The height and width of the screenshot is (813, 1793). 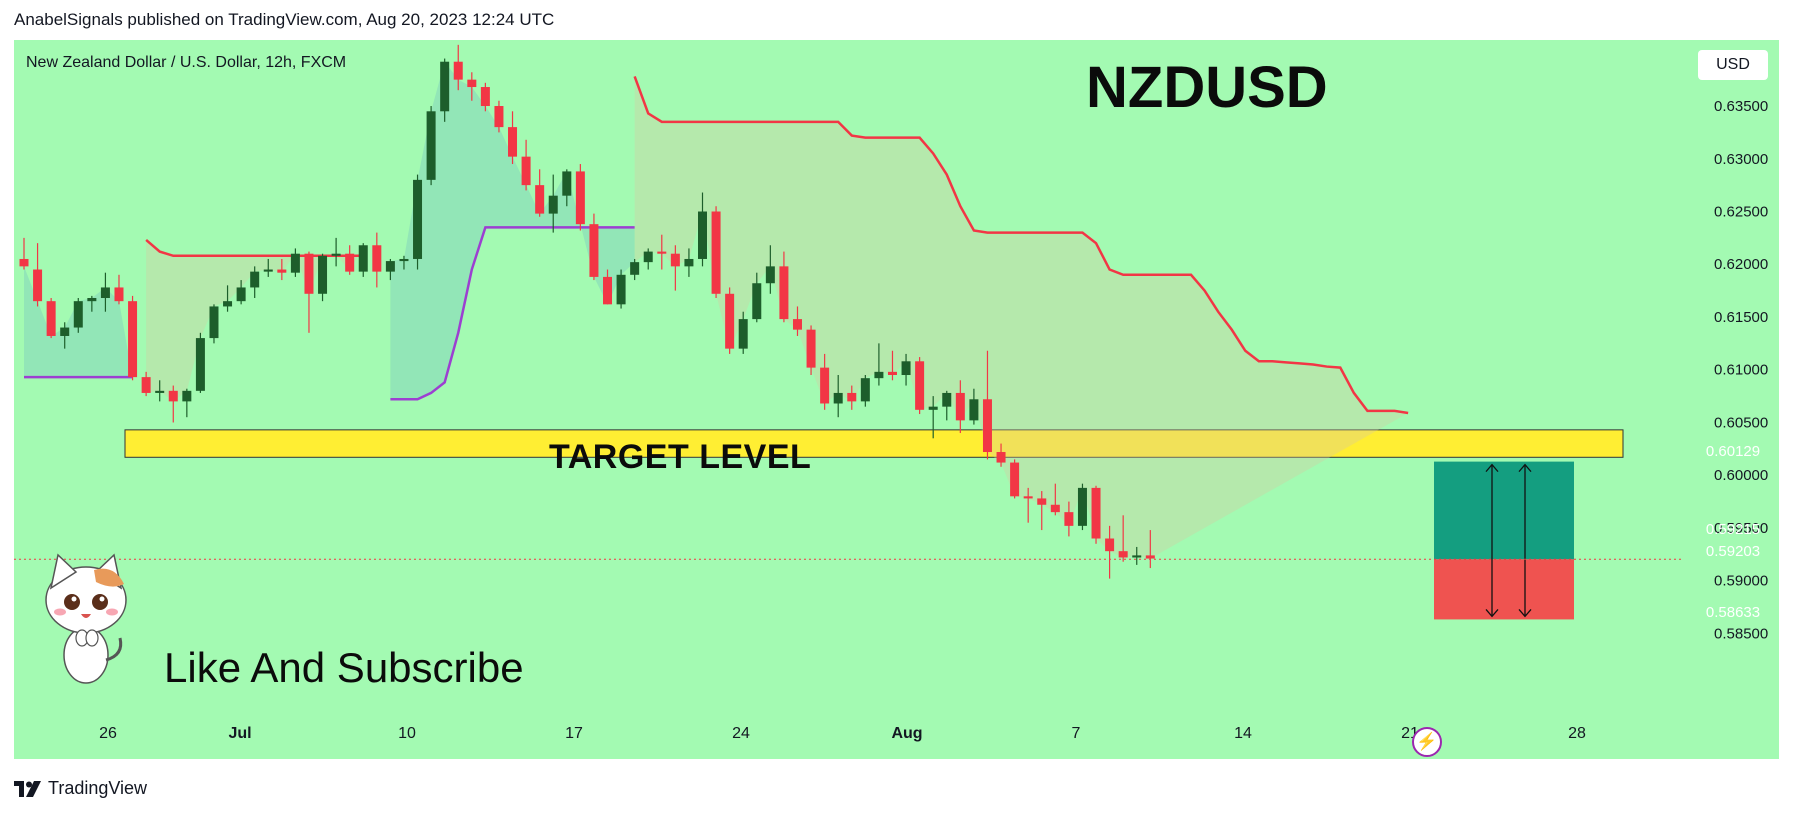 What do you see at coordinates (1504, 540) in the screenshot?
I see `position-layer` at bounding box center [1504, 540].